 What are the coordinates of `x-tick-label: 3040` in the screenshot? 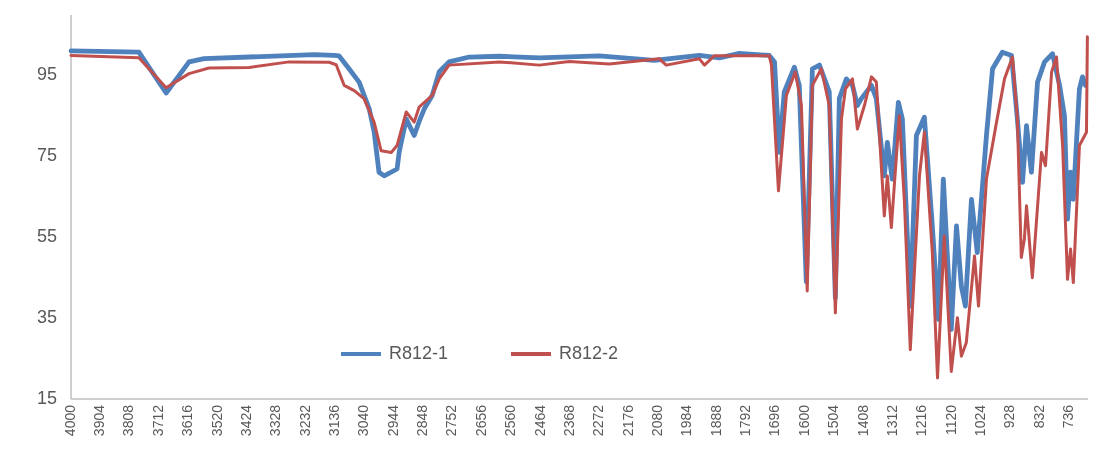 It's located at (363, 420).